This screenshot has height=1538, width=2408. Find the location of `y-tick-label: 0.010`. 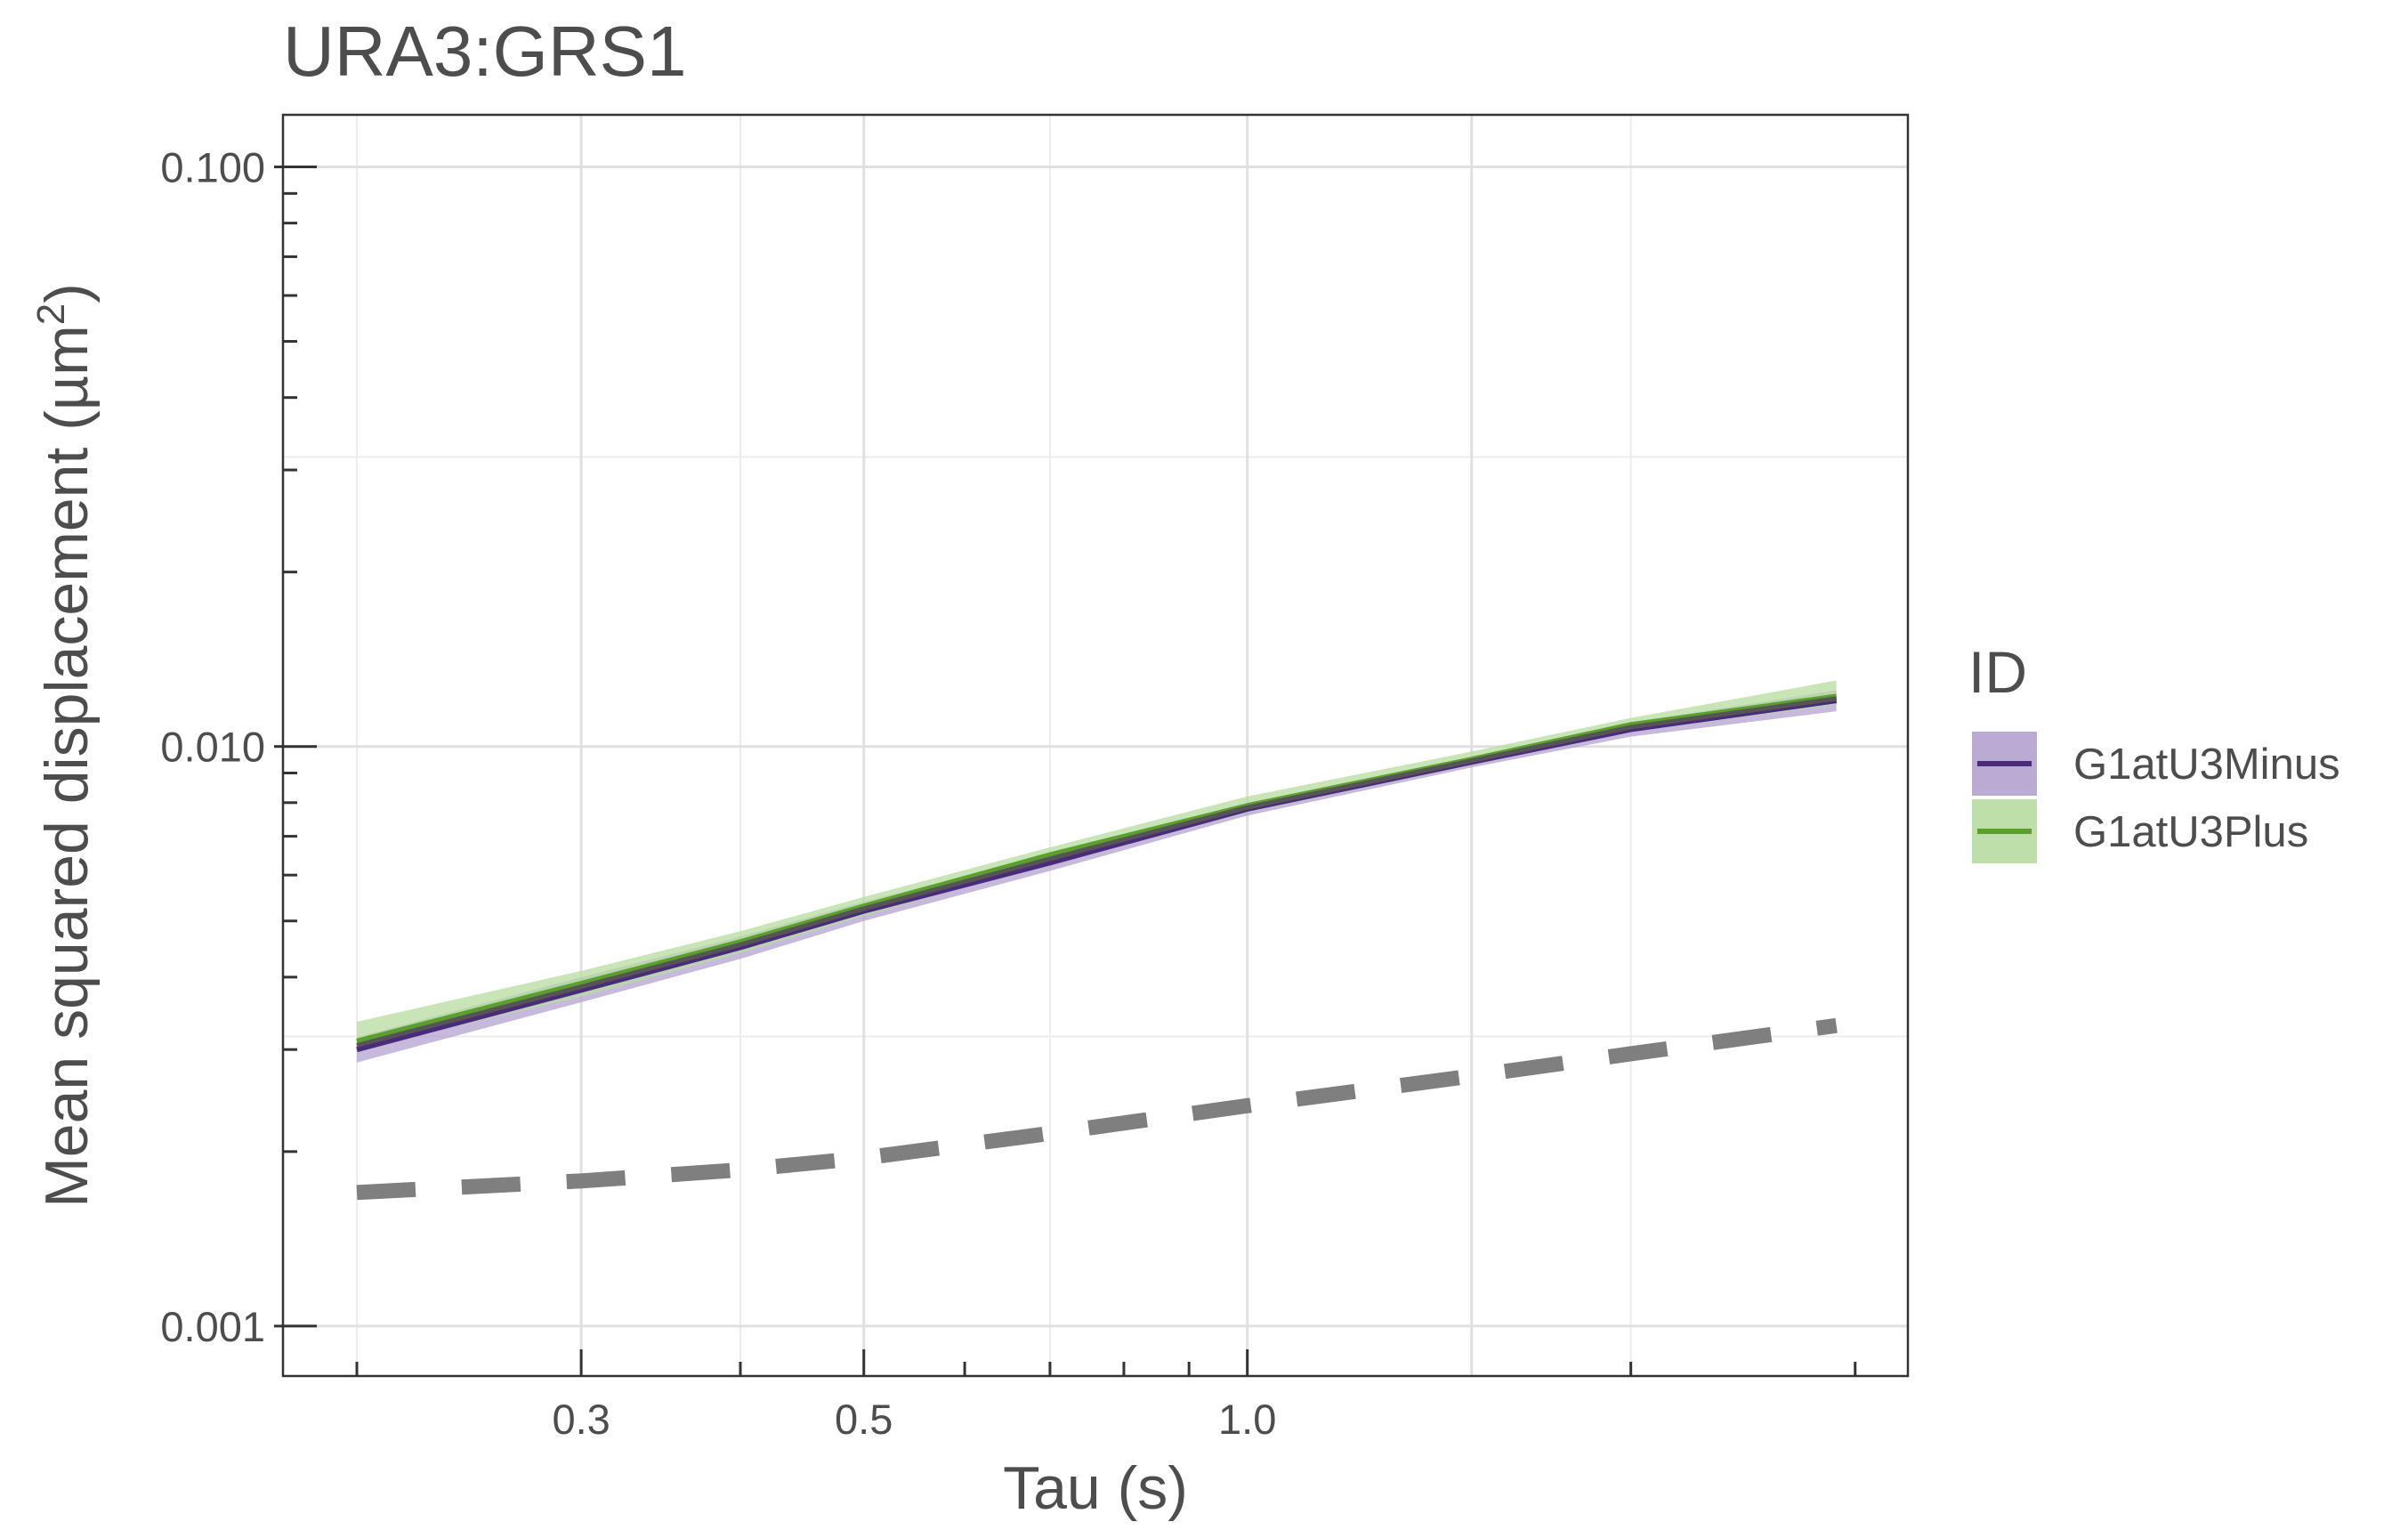

y-tick-label: 0.010 is located at coordinates (213, 747).